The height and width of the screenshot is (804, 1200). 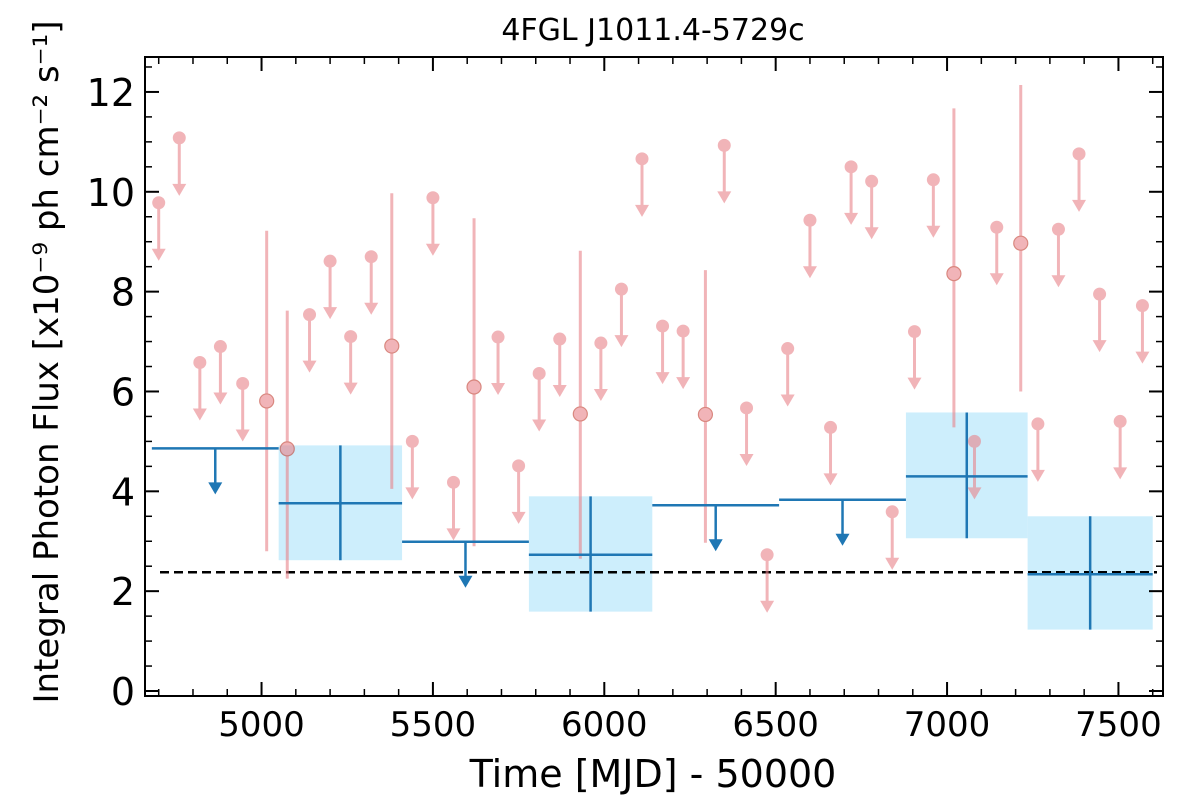 What do you see at coordinates (1118, 725) in the screenshot?
I see `x-tick-label: 7500` at bounding box center [1118, 725].